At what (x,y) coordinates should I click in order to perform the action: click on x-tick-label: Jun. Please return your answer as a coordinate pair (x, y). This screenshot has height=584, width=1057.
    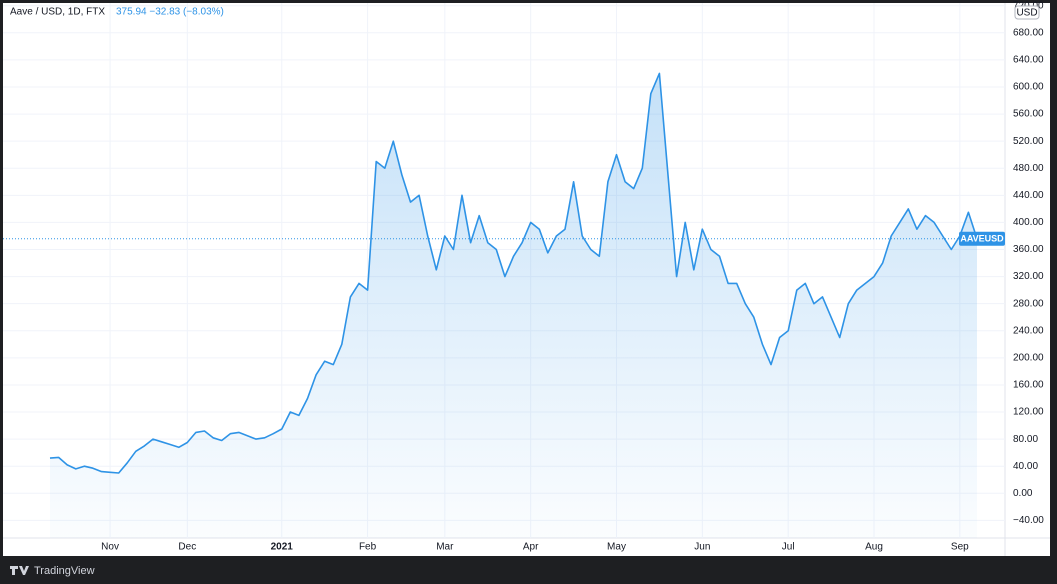
    Looking at the image, I should click on (702, 547).